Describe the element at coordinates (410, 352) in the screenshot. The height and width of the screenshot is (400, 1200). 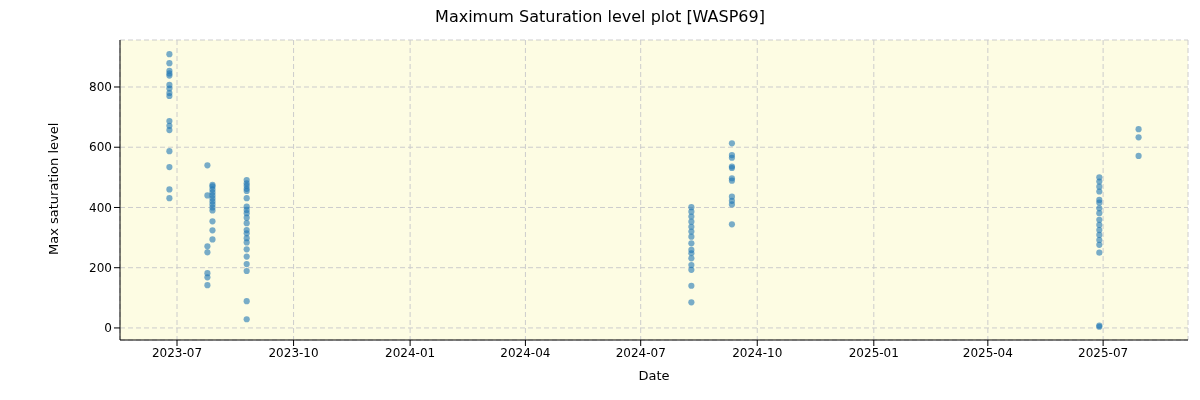
I see `x-tick-label: 2024-01` at that location.